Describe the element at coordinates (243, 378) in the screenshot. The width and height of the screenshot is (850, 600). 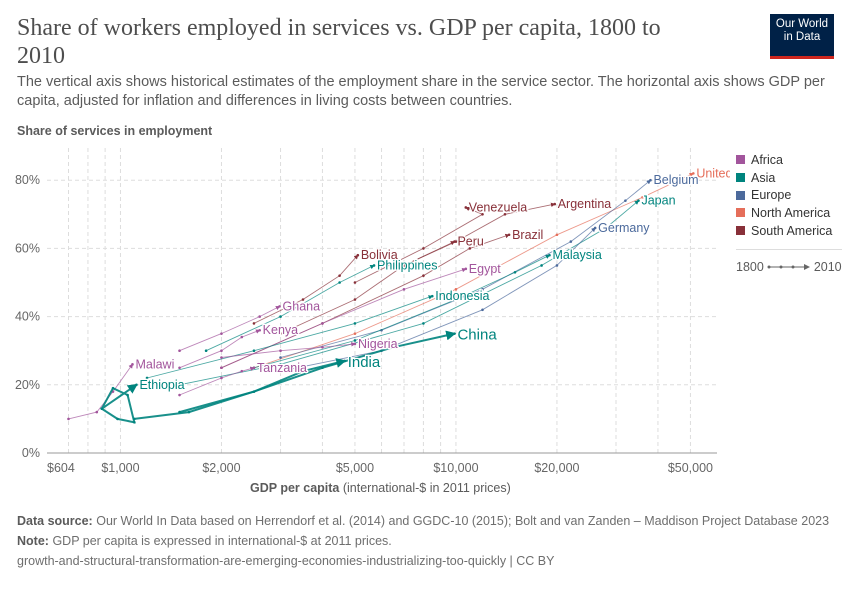
I see `series-tanzania: Tanzania` at that location.